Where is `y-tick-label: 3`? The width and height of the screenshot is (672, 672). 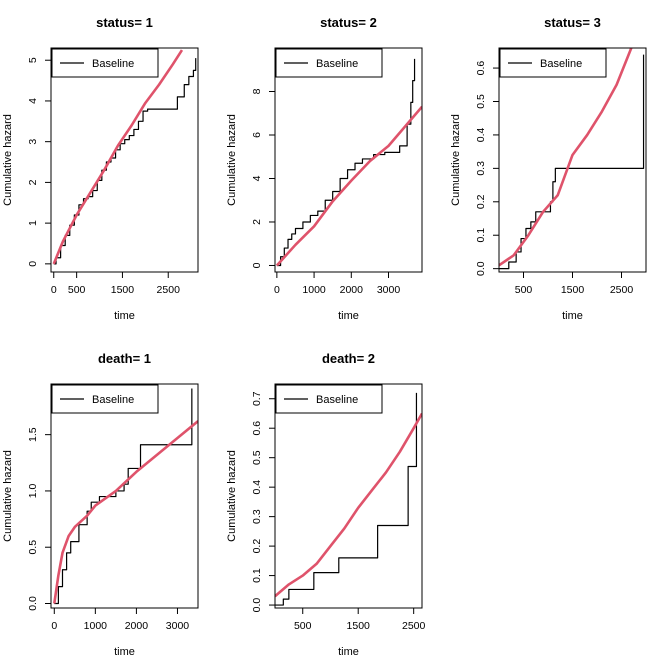
y-tick-label: 3 is located at coordinates (33, 142).